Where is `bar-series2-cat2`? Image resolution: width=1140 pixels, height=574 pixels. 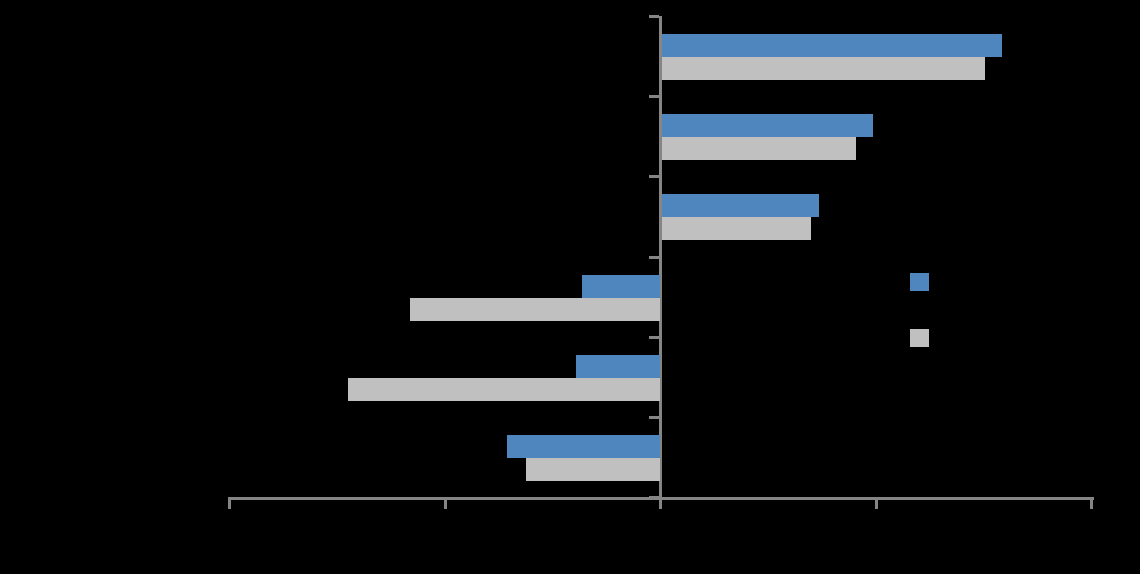
bar-series2-cat2 is located at coordinates (759, 149).